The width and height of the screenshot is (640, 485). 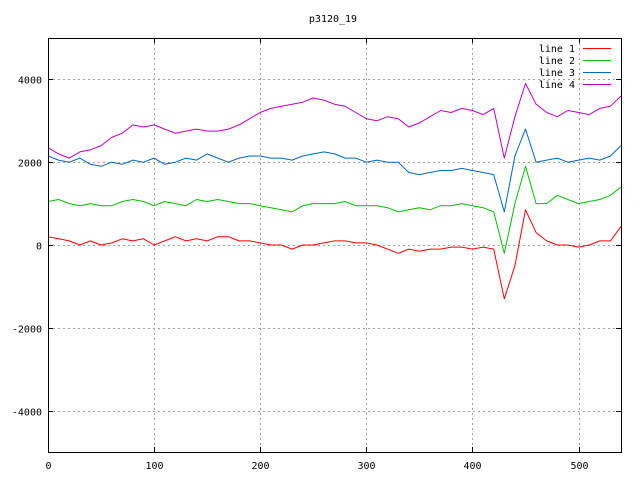 I want to click on y-tick-label-1: -2000, so click(x=27, y=330).